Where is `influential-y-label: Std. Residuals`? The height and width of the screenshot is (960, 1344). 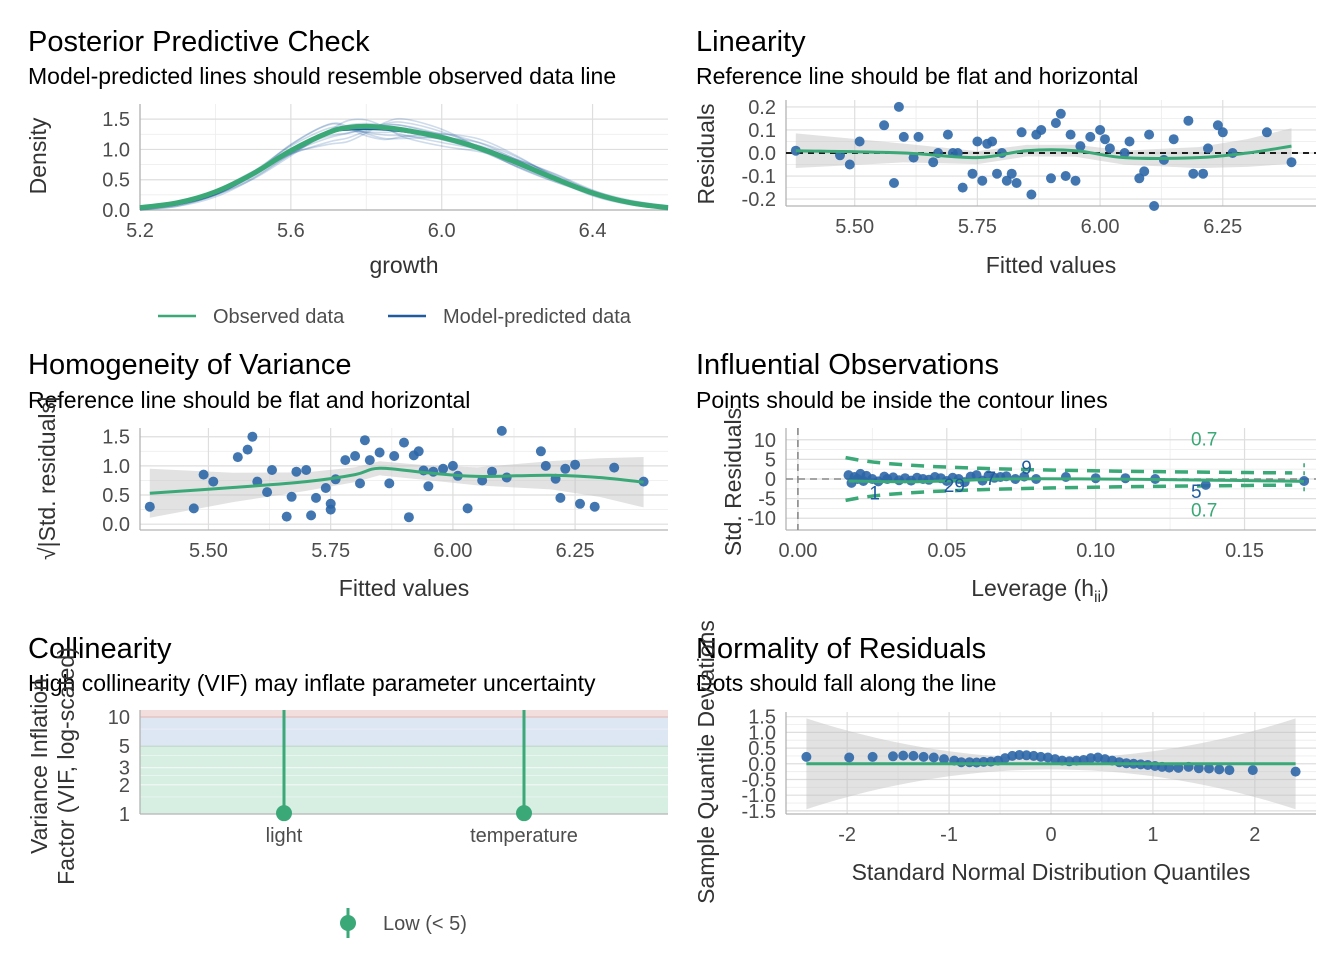
influential-y-label: Std. Residuals is located at coordinates (733, 482).